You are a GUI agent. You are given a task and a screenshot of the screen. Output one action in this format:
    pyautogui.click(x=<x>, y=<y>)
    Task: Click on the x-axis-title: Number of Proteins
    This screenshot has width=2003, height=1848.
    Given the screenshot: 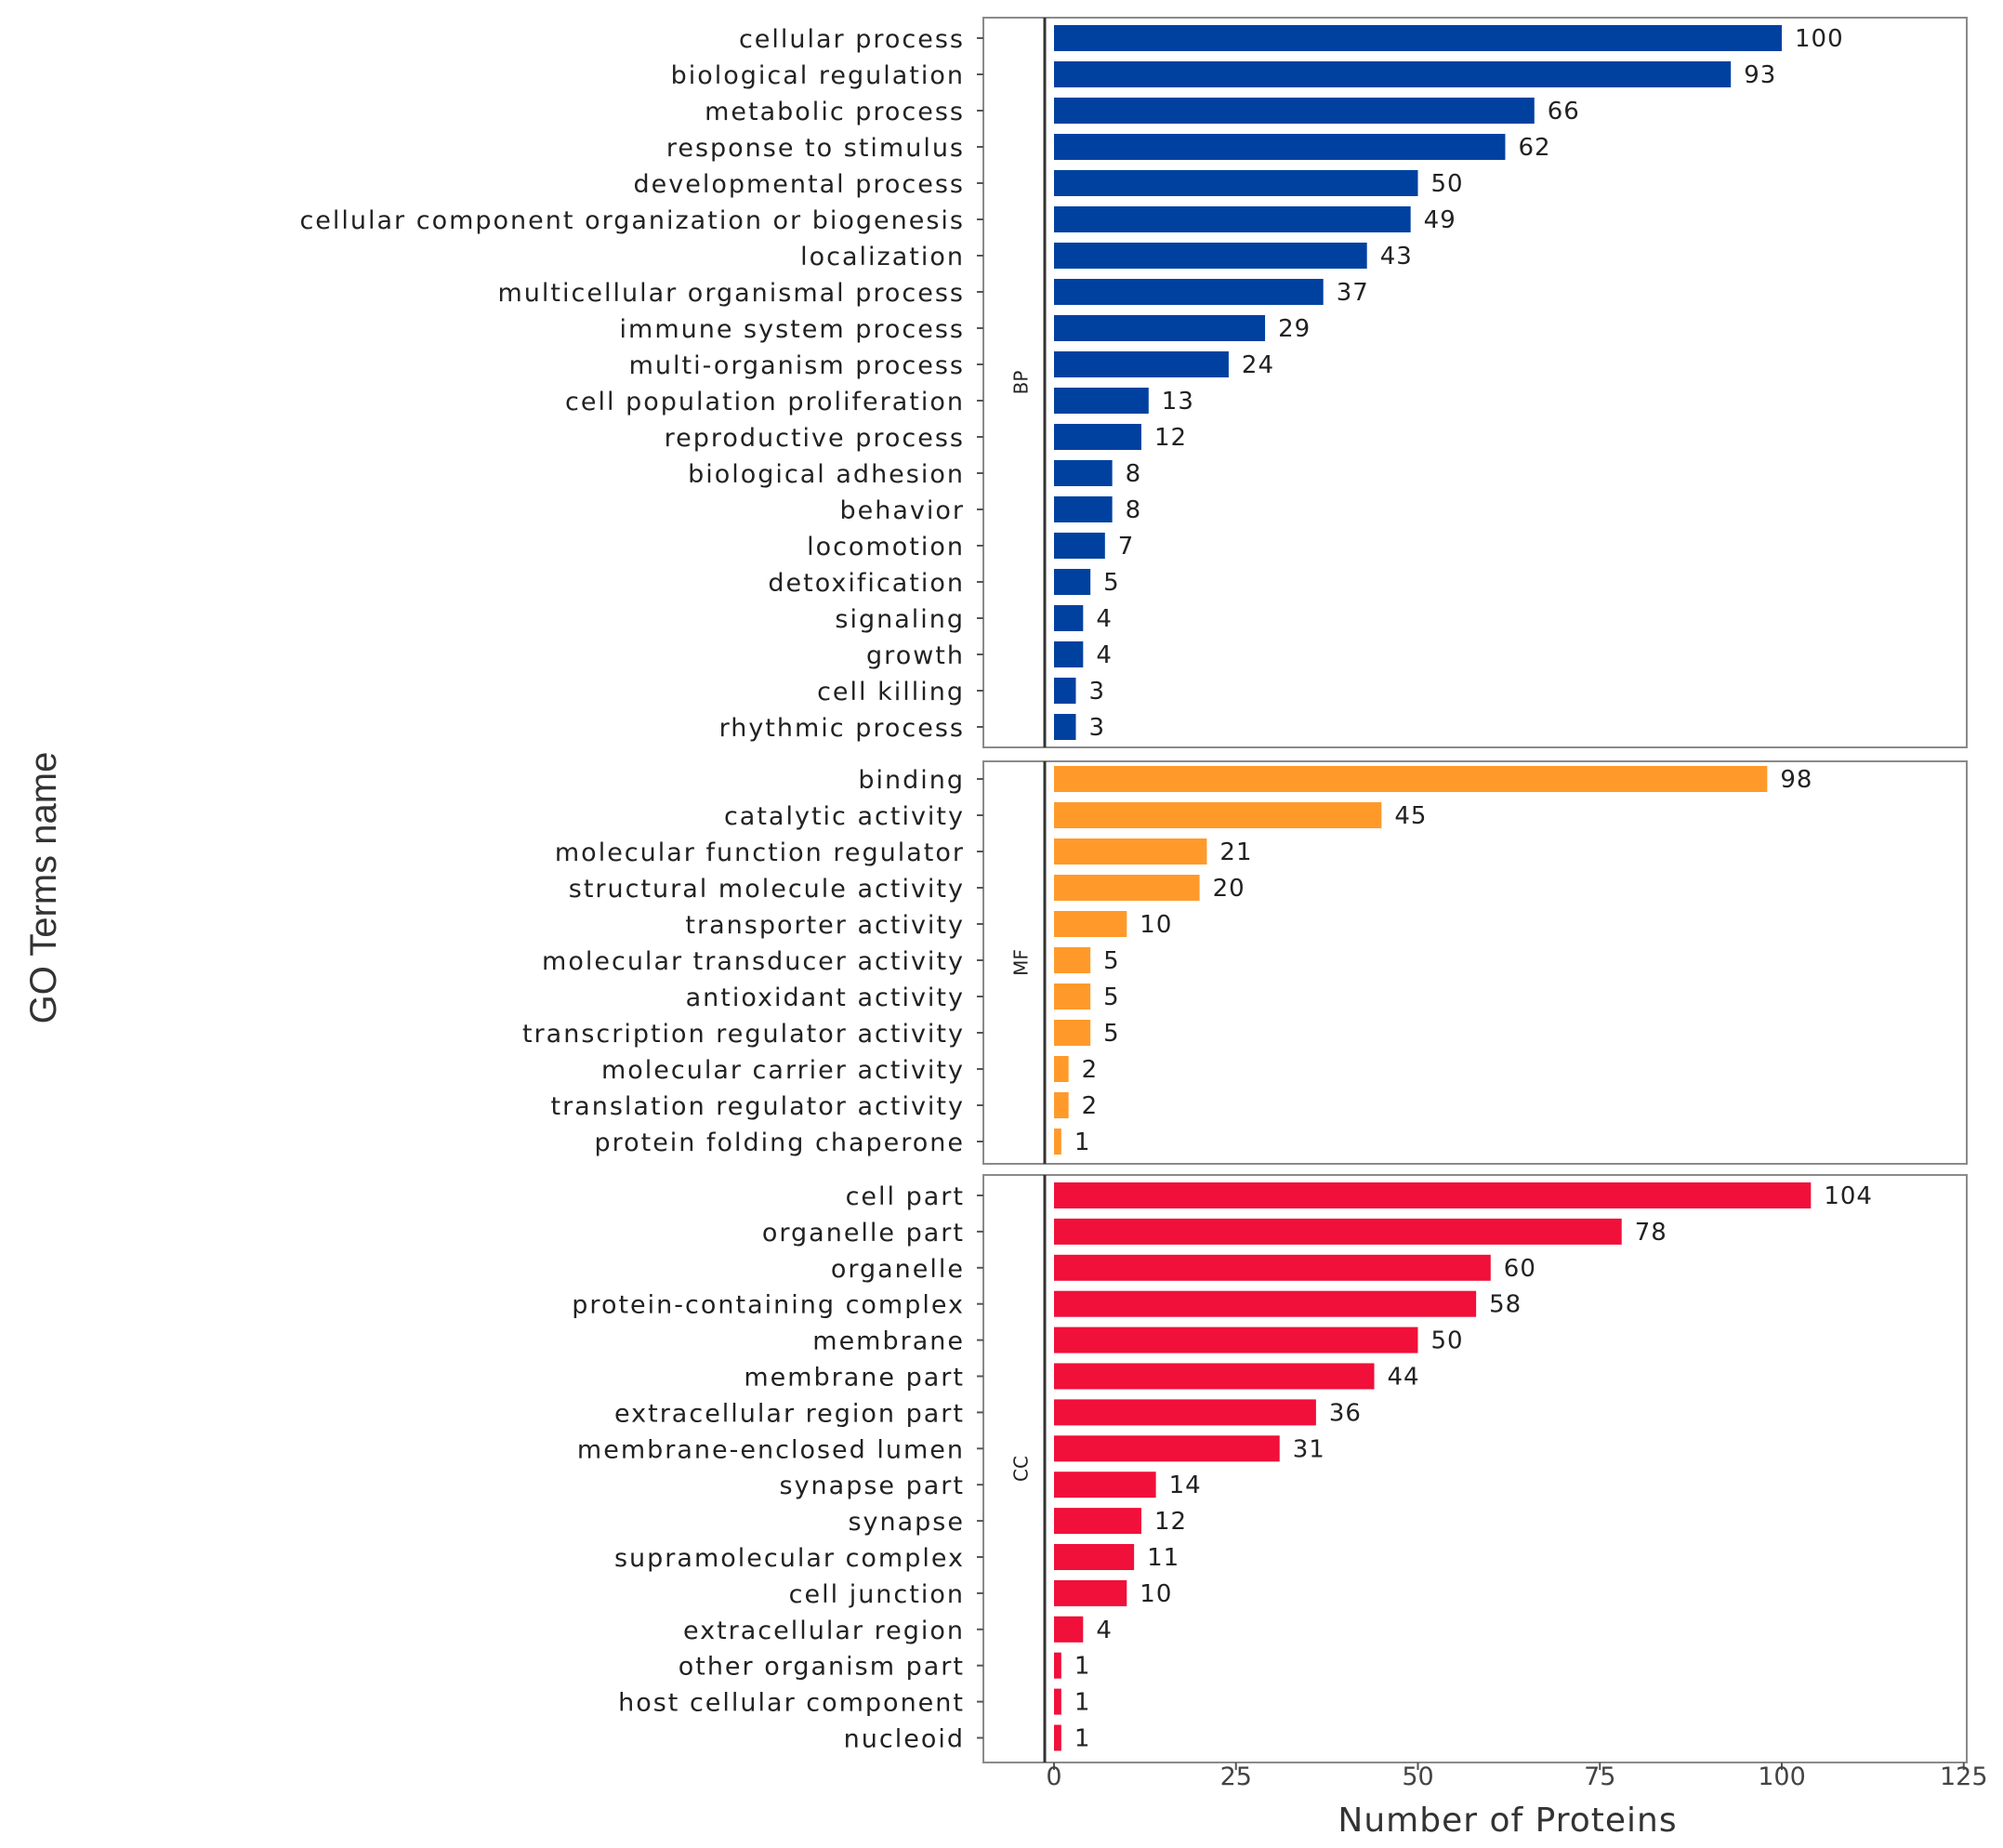 What is the action you would take?
    pyautogui.click(x=1508, y=1821)
    